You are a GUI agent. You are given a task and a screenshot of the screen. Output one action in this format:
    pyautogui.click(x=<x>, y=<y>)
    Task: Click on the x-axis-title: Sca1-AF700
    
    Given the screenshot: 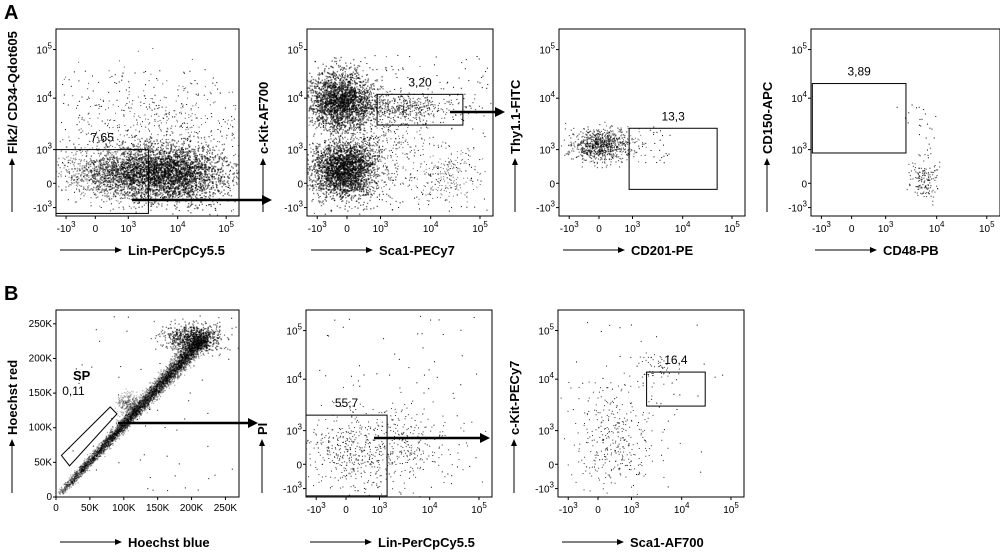 What is the action you would take?
    pyautogui.click(x=667, y=542)
    